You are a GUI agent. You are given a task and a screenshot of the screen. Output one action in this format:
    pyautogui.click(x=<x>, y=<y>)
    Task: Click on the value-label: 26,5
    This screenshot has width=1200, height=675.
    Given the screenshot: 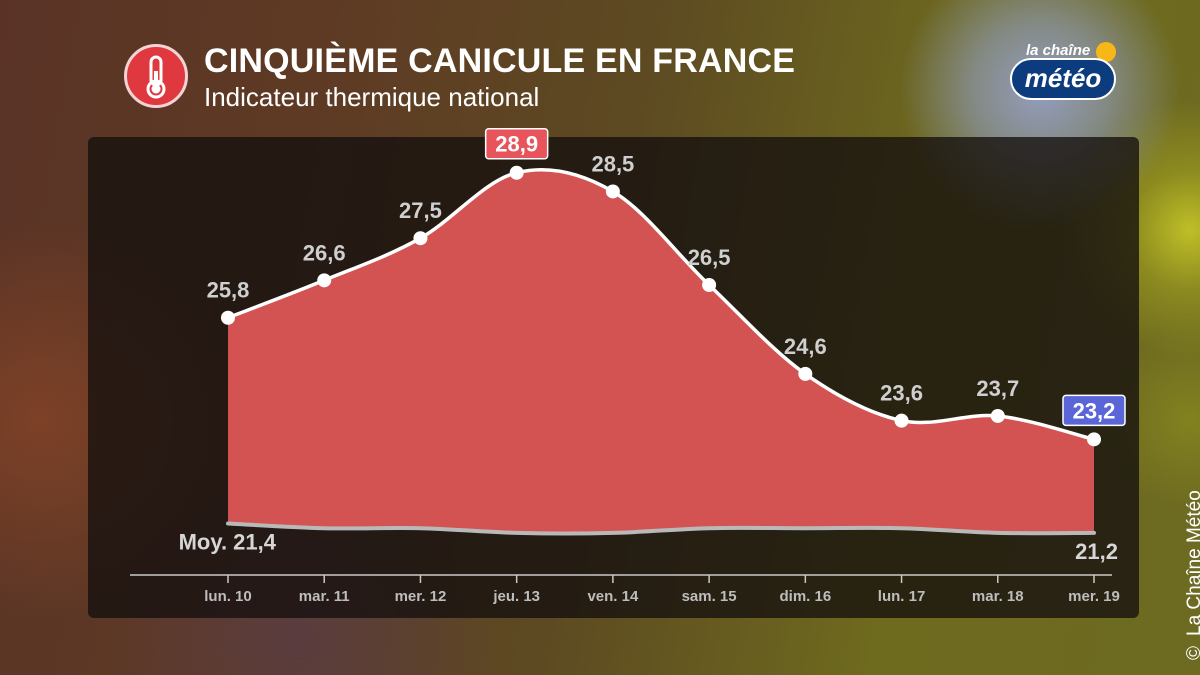 What is the action you would take?
    pyautogui.click(x=709, y=257)
    